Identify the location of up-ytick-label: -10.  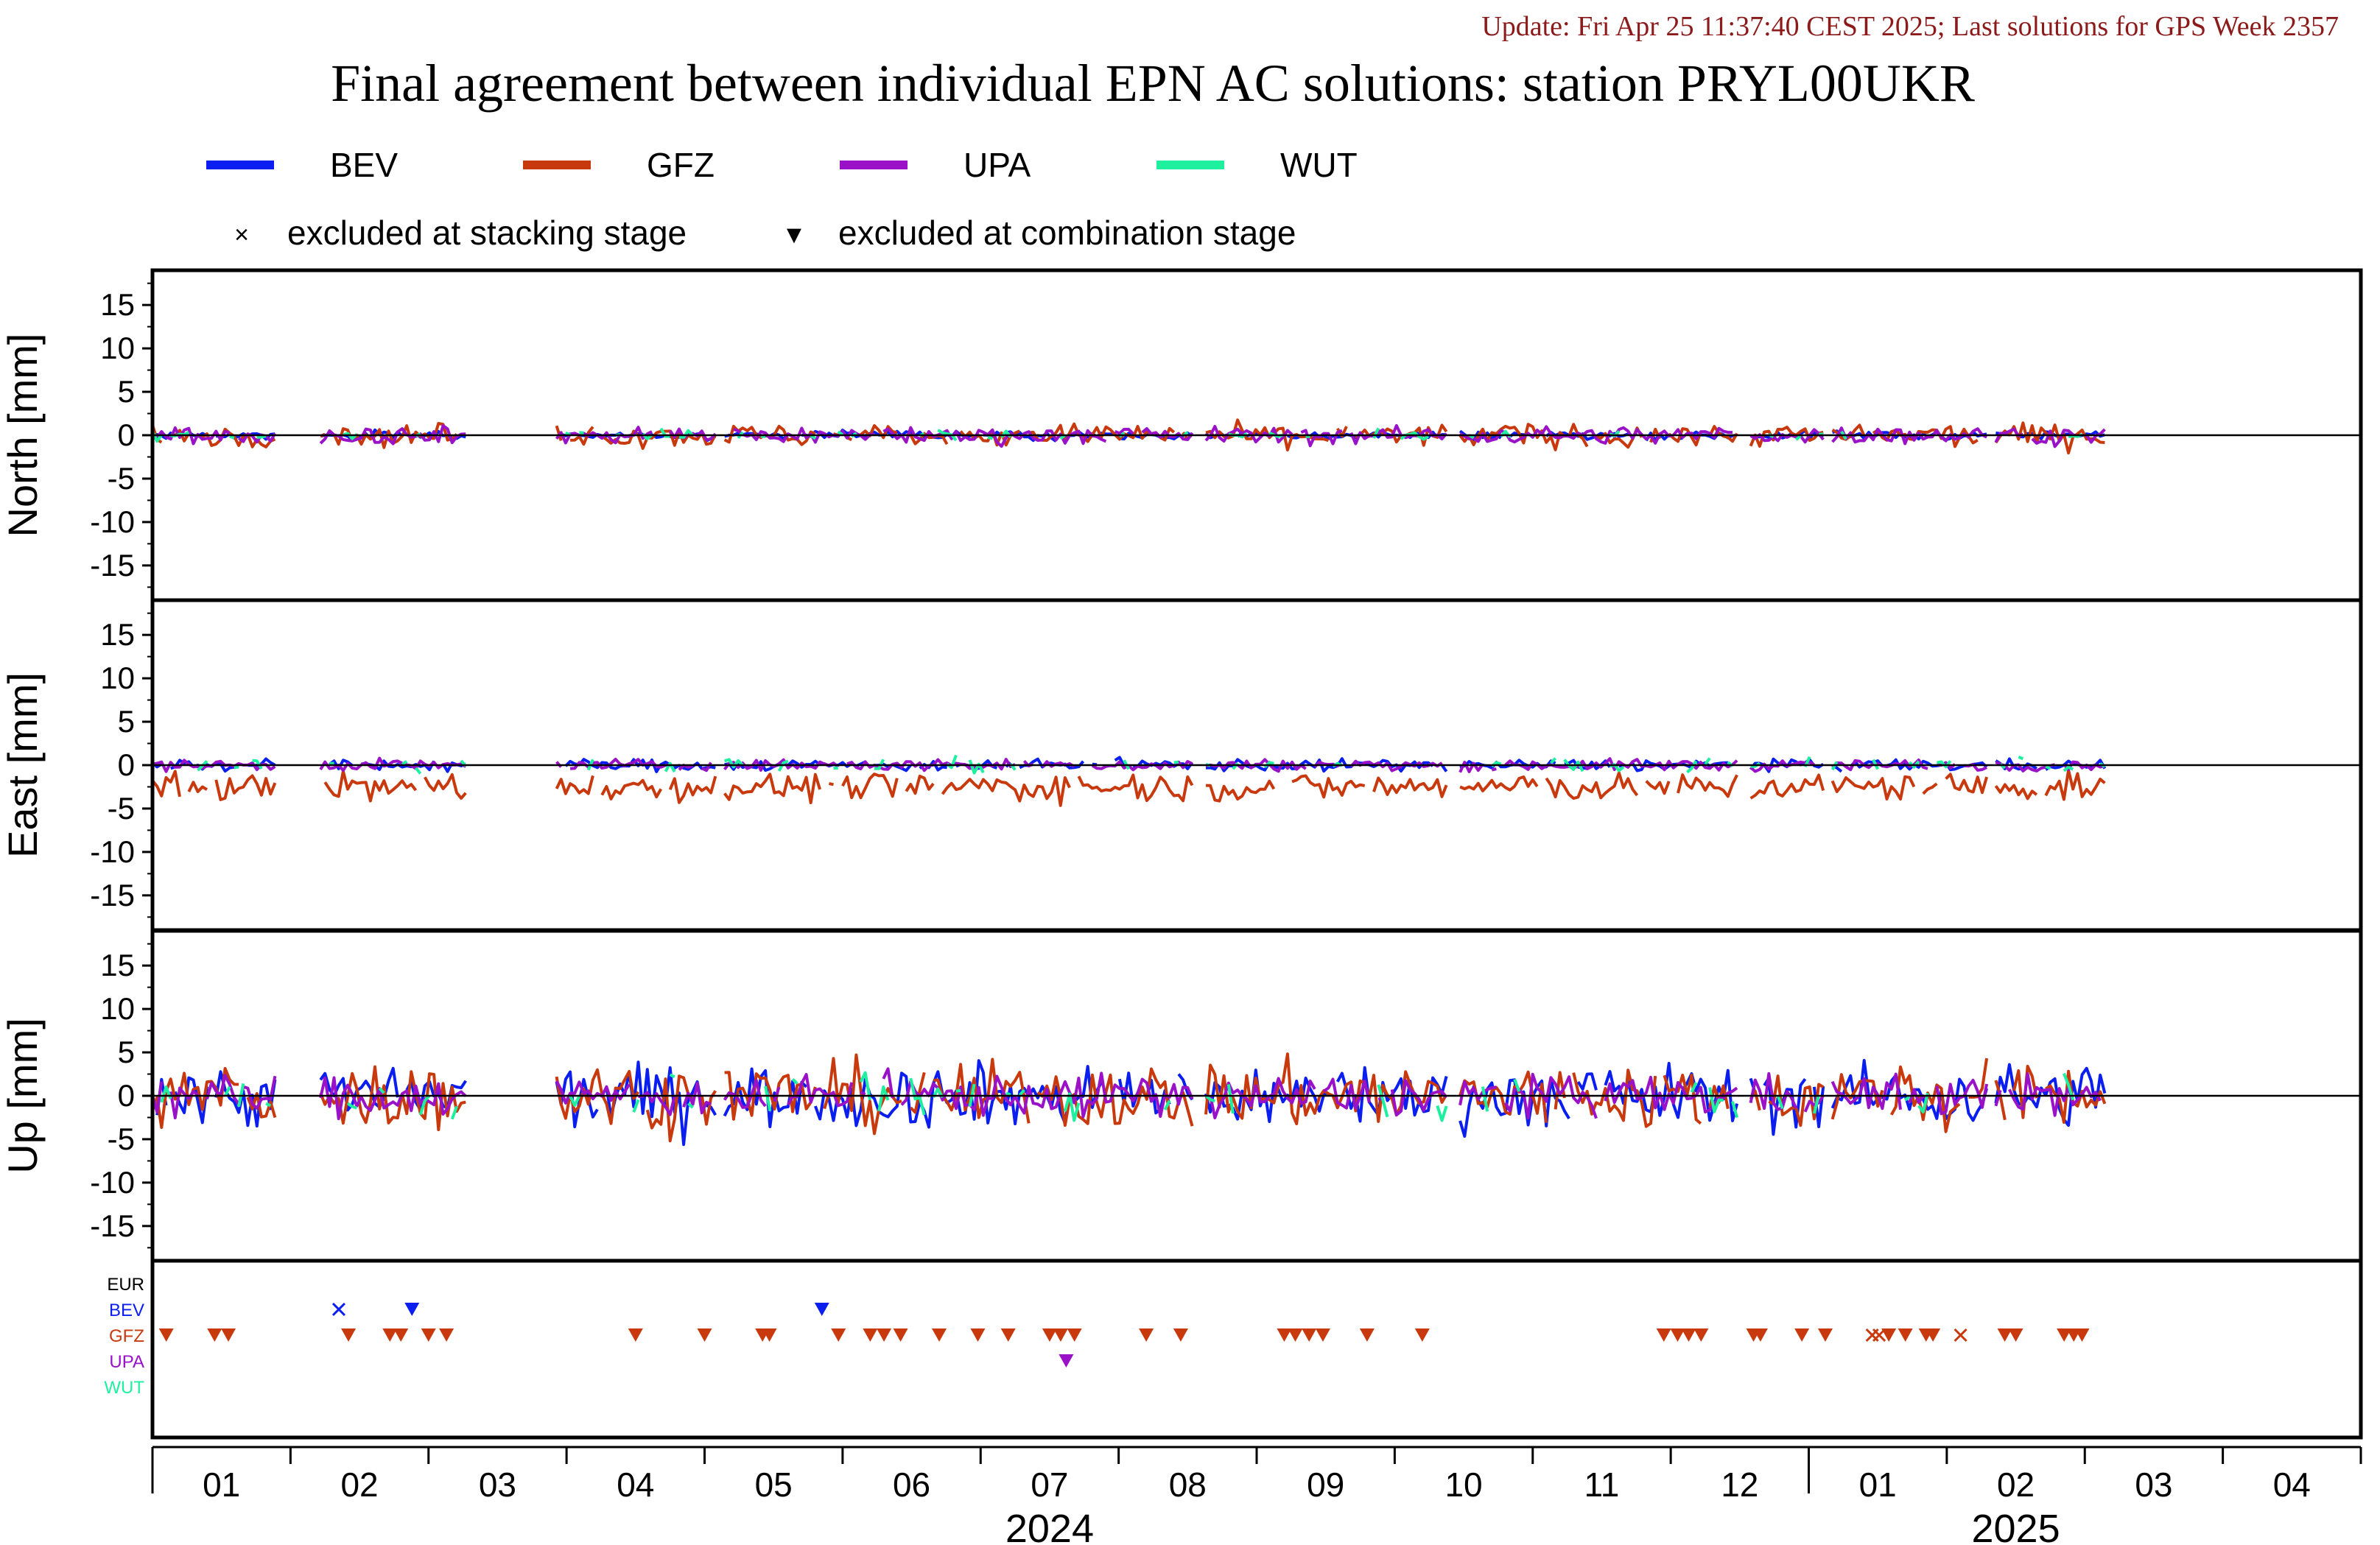
(112, 1183).